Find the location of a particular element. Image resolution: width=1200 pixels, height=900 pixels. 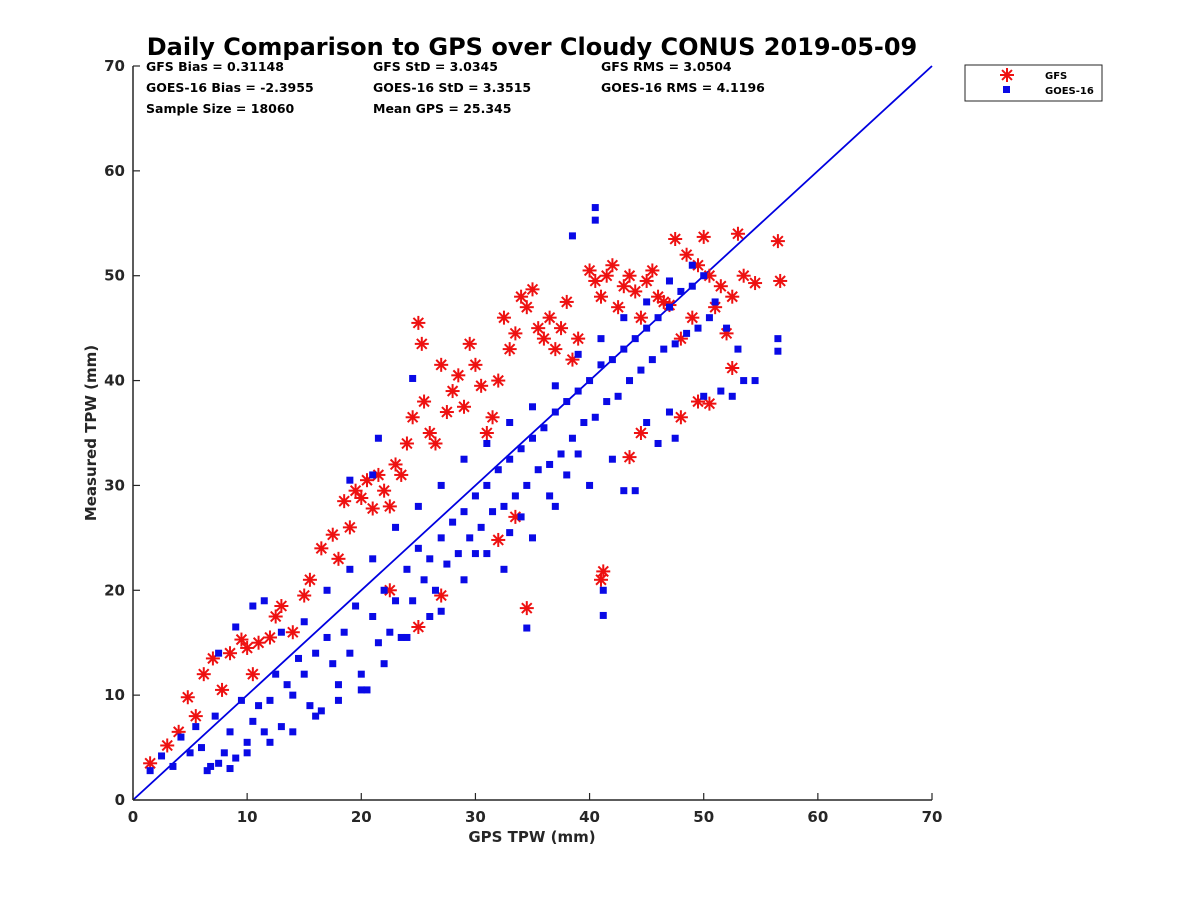

legend-goes-16-label: GOES-16 is located at coordinates (1069, 91).